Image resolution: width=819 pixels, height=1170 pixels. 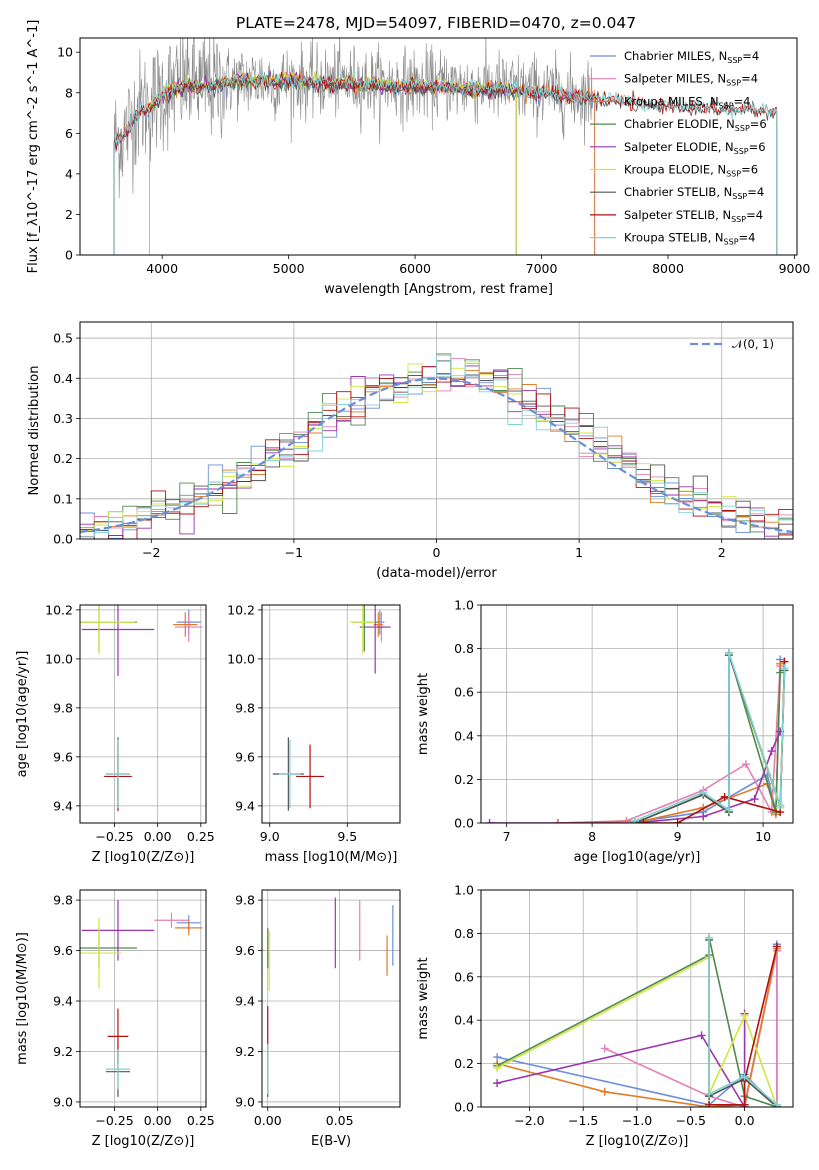 I want to click on x-tick-label: 8, so click(x=592, y=836).